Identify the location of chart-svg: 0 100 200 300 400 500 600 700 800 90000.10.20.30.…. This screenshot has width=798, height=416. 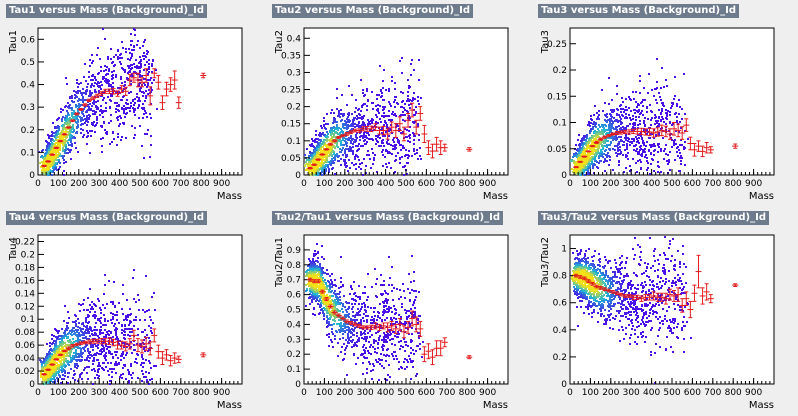
(125, 114).